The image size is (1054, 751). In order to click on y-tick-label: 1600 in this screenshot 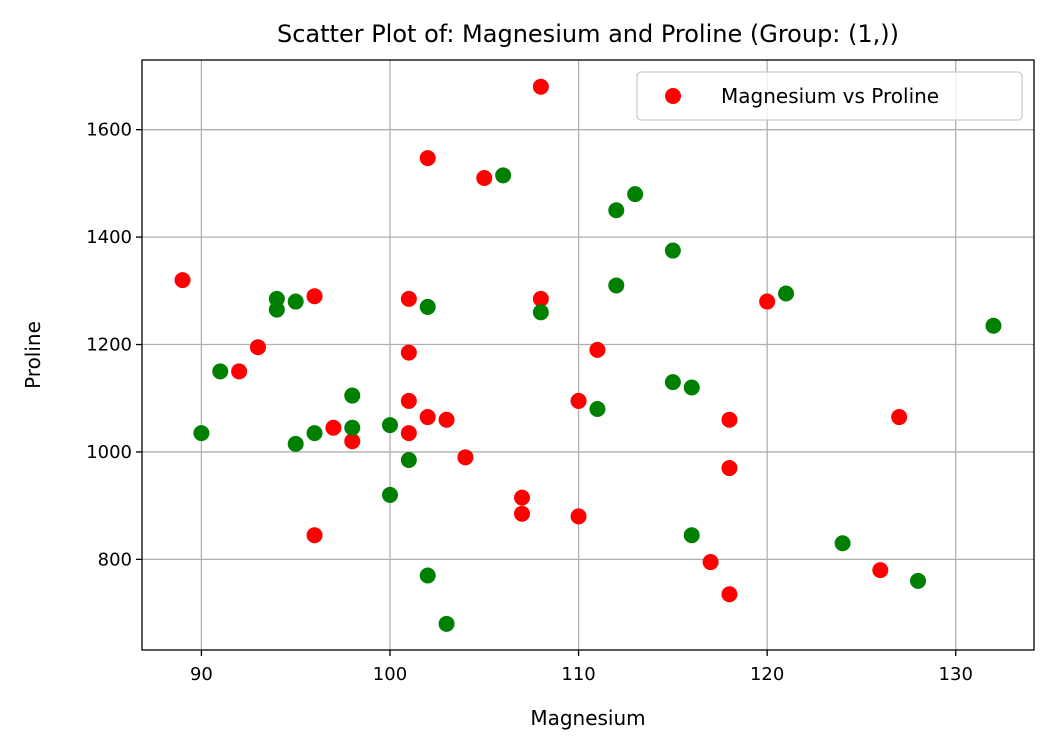, I will do `click(109, 130)`.